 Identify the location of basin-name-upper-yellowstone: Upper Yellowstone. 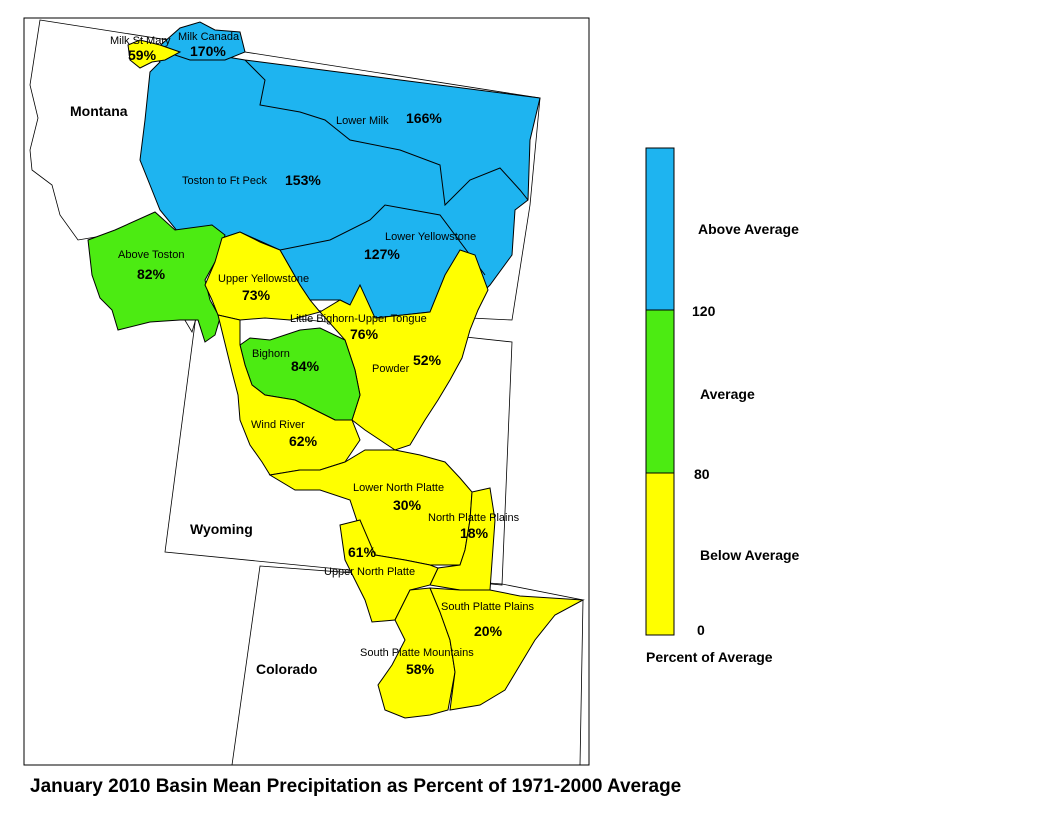
(263, 279).